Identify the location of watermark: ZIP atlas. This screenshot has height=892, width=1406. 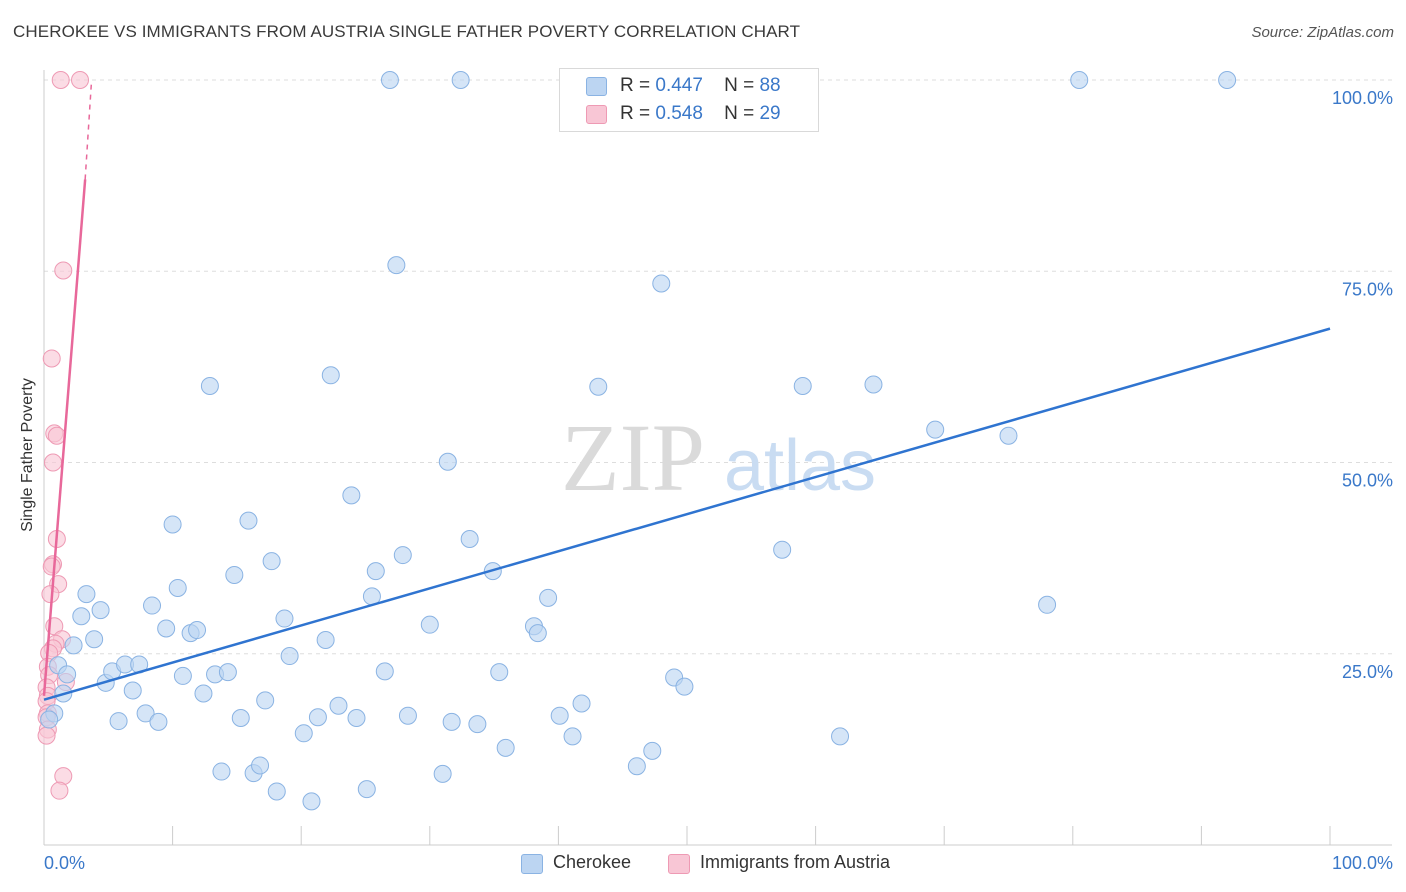
(718, 457).